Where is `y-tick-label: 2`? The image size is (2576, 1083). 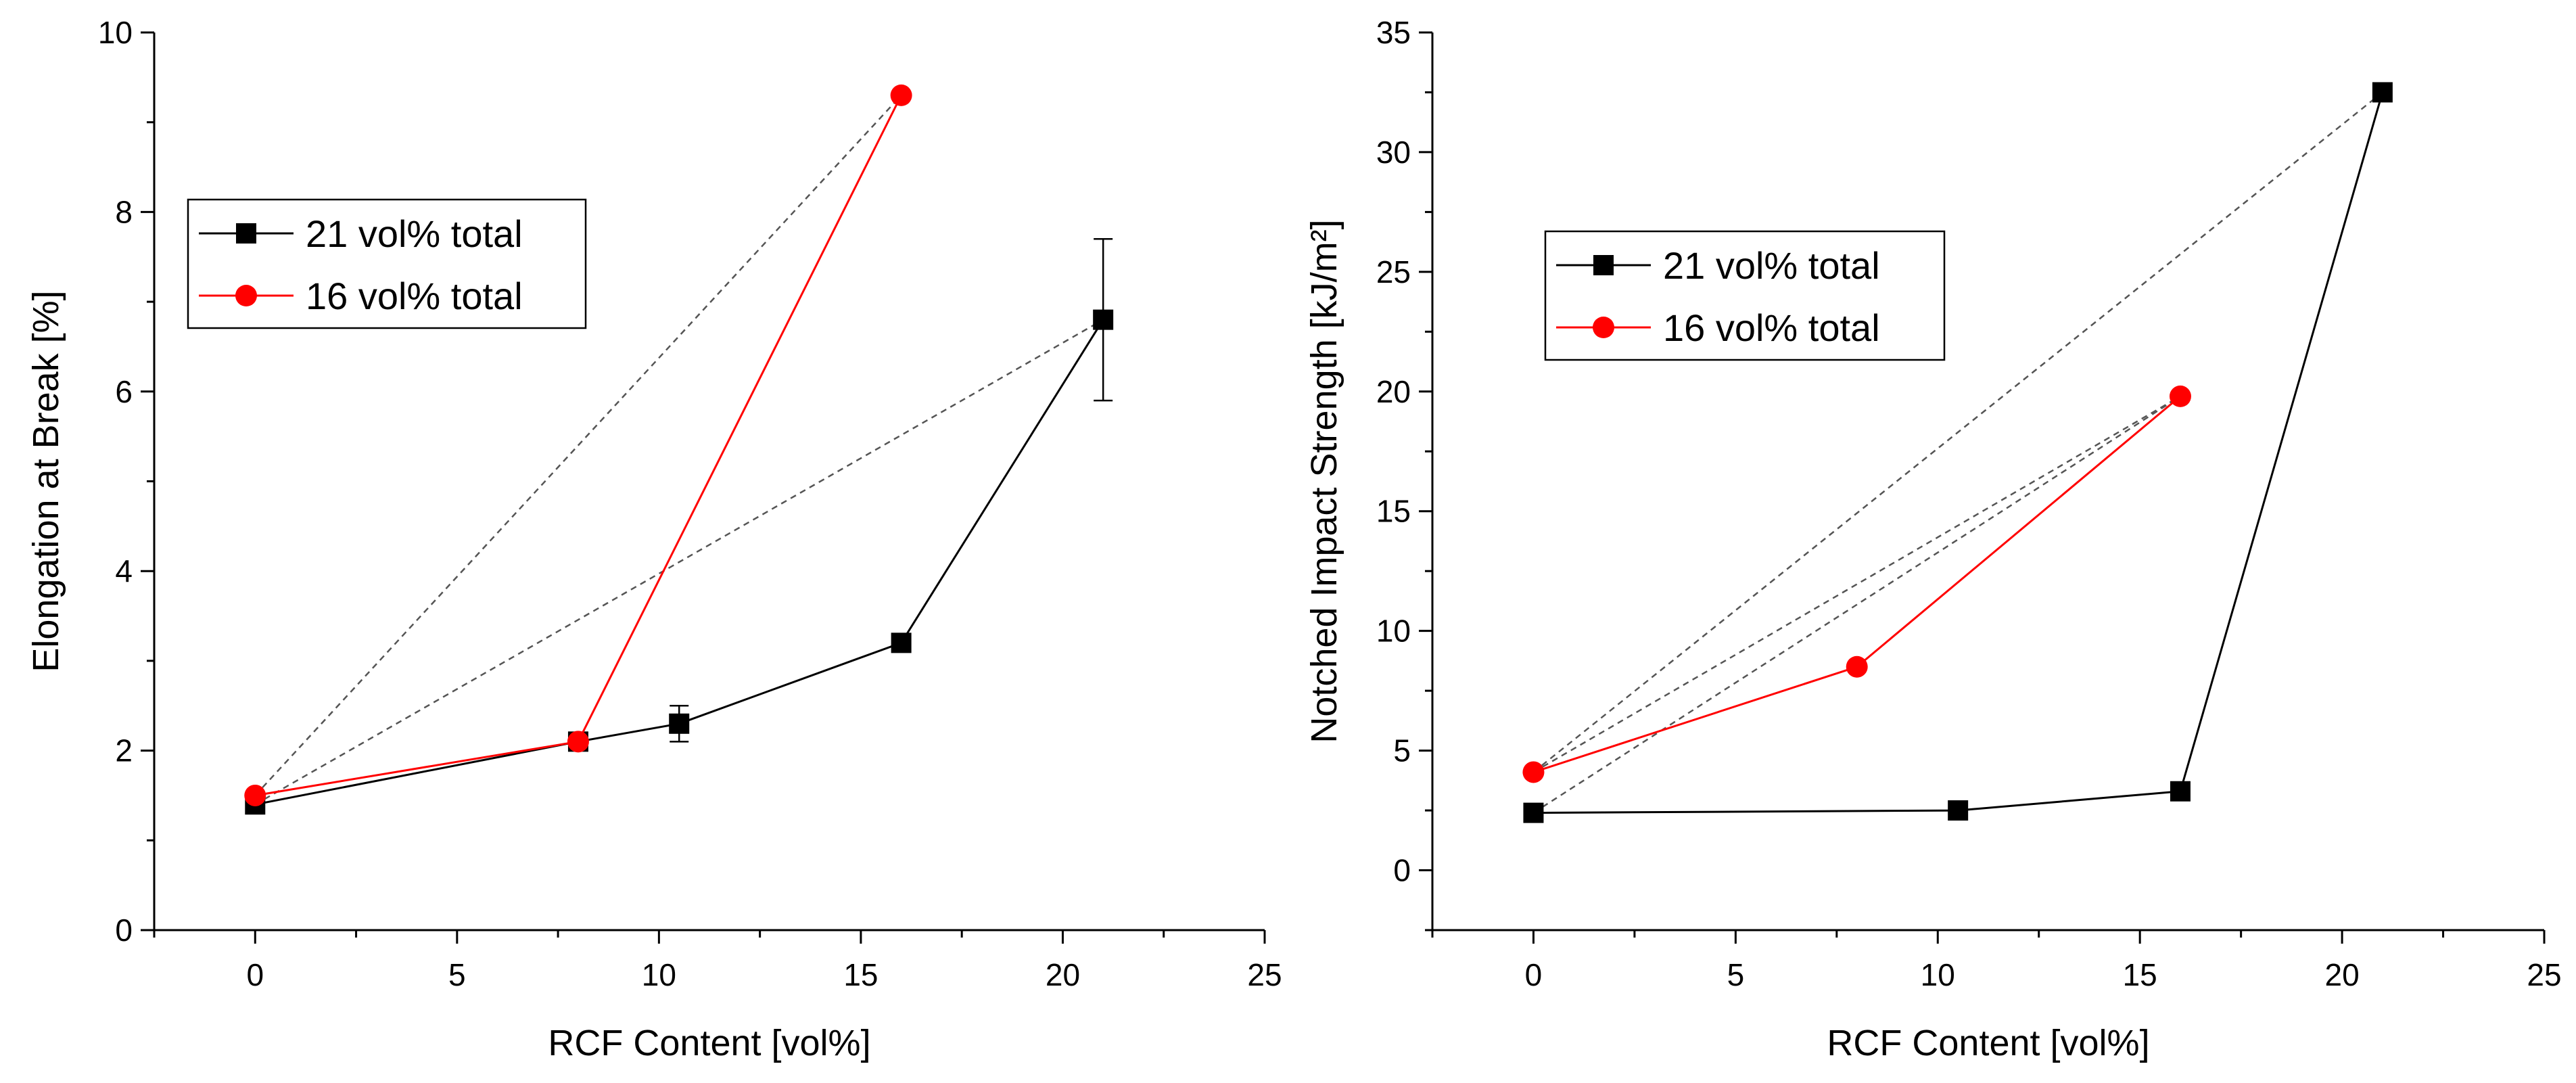
y-tick-label: 2 is located at coordinates (124, 750).